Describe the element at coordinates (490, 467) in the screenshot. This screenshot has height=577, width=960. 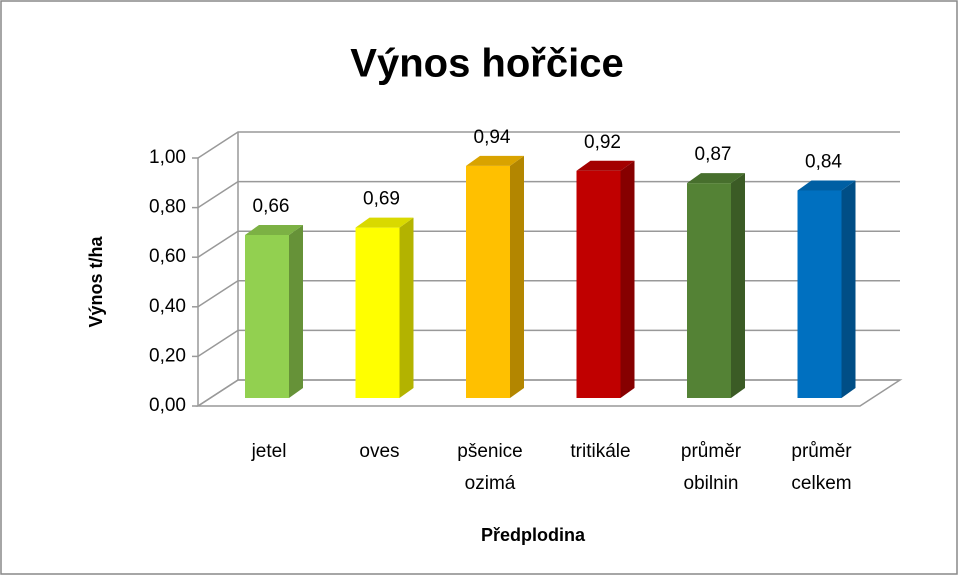
I see `x-tick-label: pšenice ozimá` at that location.